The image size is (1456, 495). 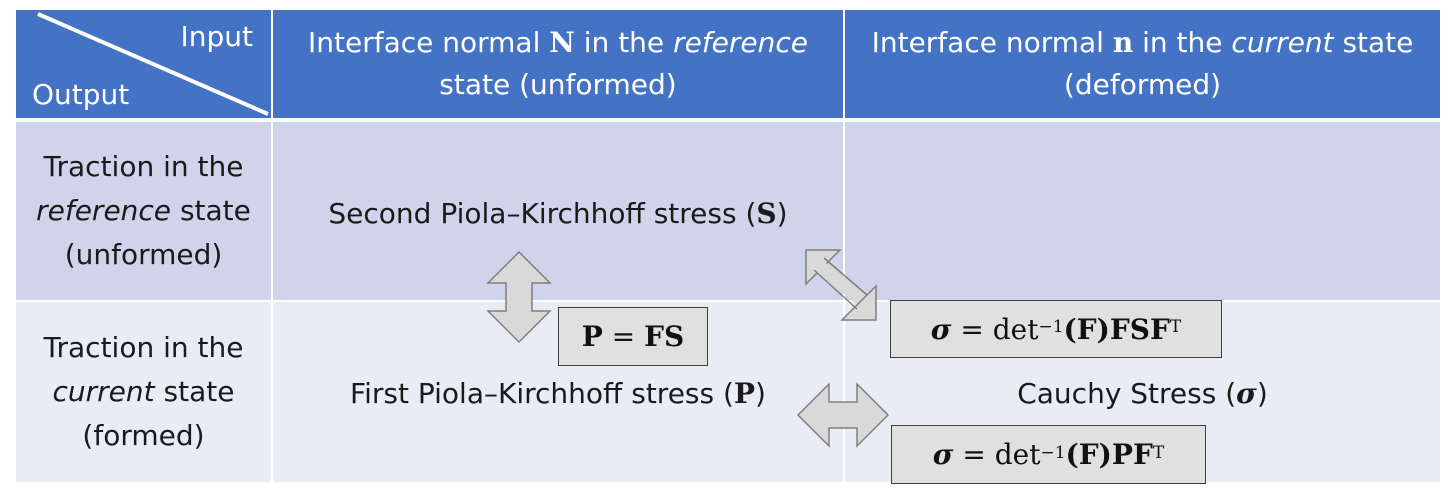 I want to click on row-header-current-text: Traction in the current state (formed), so click(x=144, y=392).